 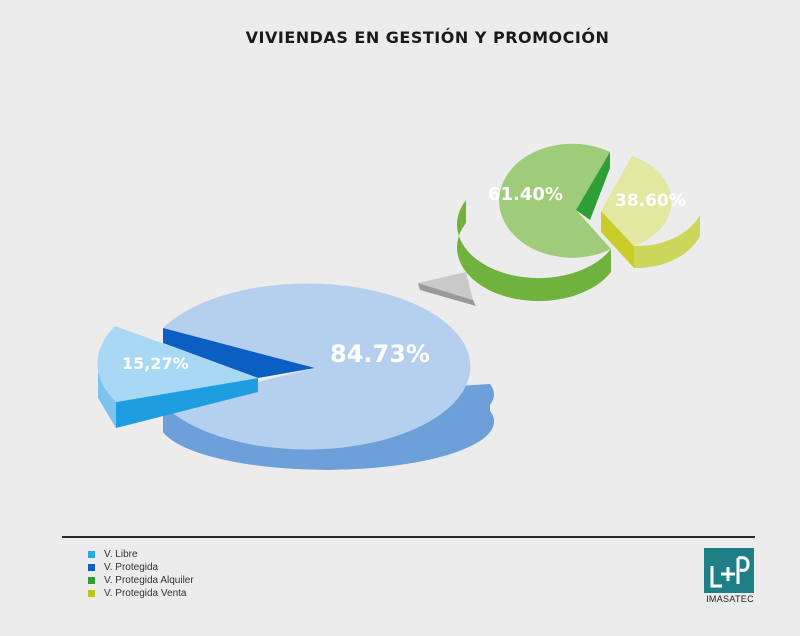 I want to click on transition-arrow, so click(x=447, y=289).